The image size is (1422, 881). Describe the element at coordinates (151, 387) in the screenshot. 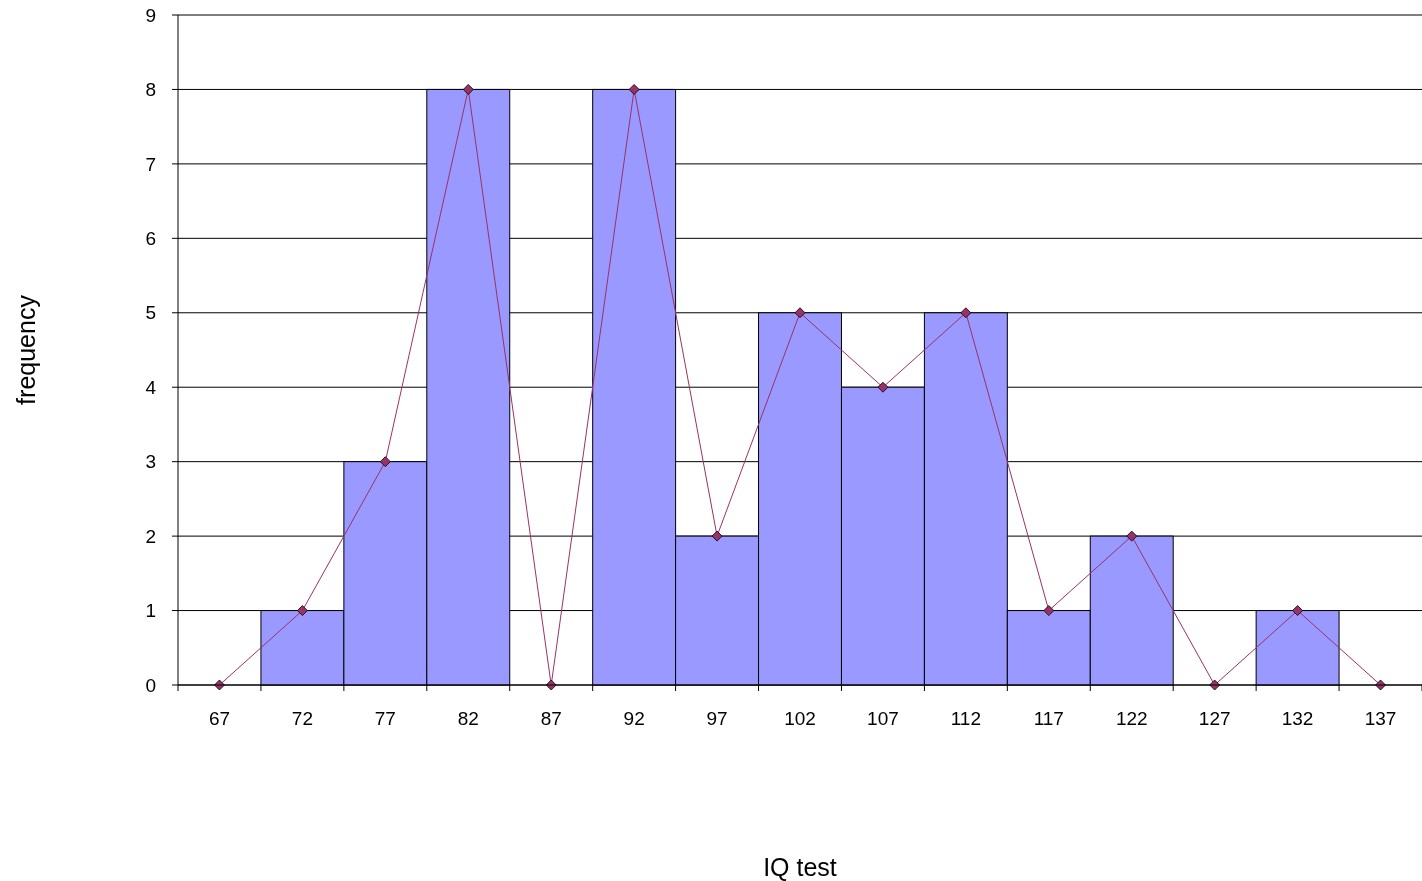

I see `y-tick-label: 4` at that location.